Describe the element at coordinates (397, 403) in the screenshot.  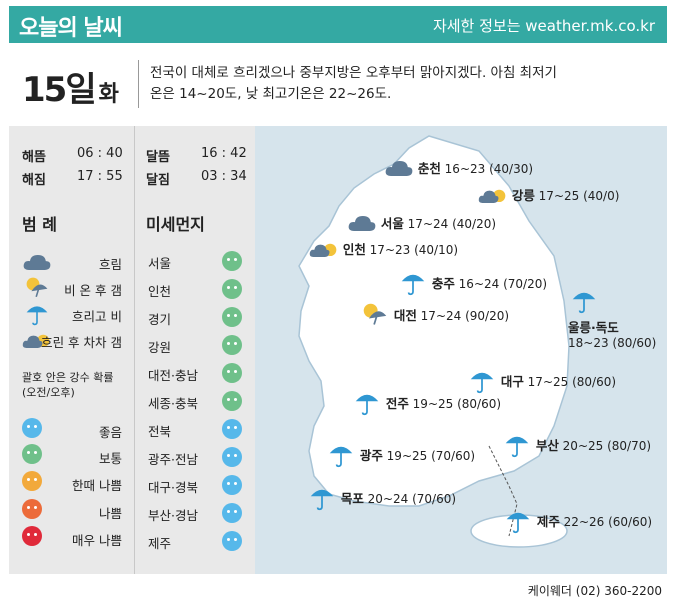
I see `city-name: 전주` at that location.